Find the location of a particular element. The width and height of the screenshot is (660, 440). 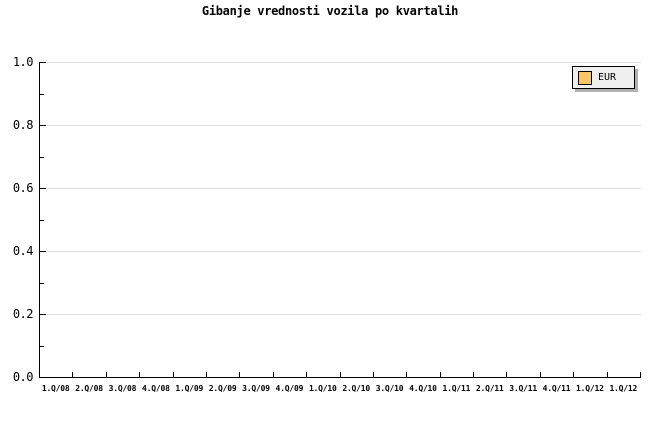

x-tick-label: 4.Q/11 is located at coordinates (556, 388).